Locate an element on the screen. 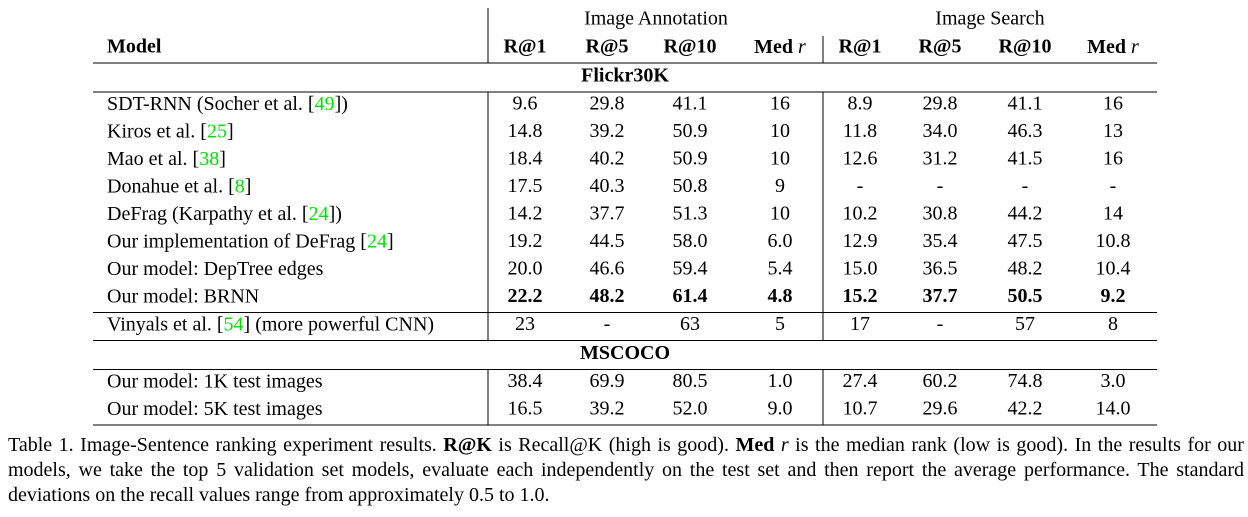 The width and height of the screenshot is (1248, 517). model-text: Our model: DepTree edges is located at coordinates (215, 269).